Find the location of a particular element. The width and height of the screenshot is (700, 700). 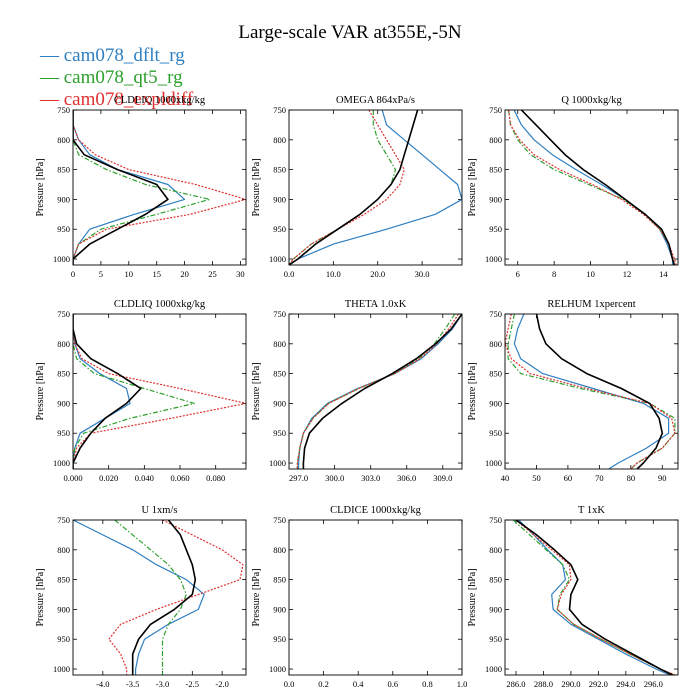

x-tick-label: 0.6 is located at coordinates (392, 684).